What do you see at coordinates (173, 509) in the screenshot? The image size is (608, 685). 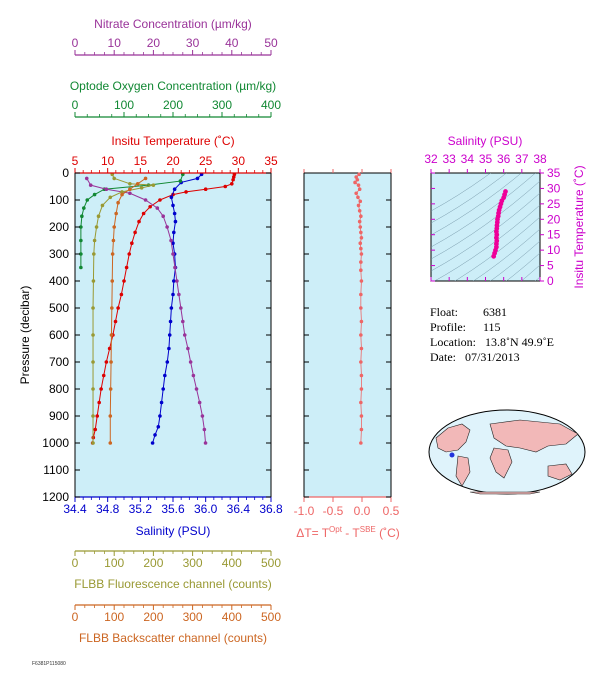 I see `salinity-tick-label: 35.6` at bounding box center [173, 509].